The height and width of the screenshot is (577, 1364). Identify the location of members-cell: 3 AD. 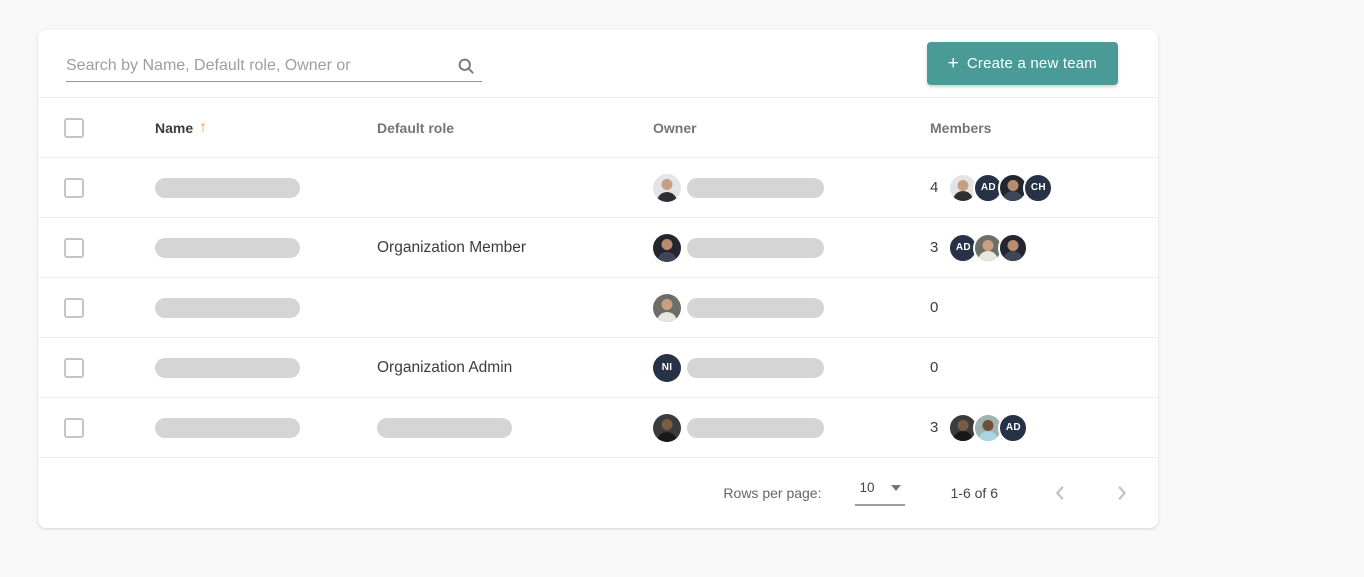
(1044, 247).